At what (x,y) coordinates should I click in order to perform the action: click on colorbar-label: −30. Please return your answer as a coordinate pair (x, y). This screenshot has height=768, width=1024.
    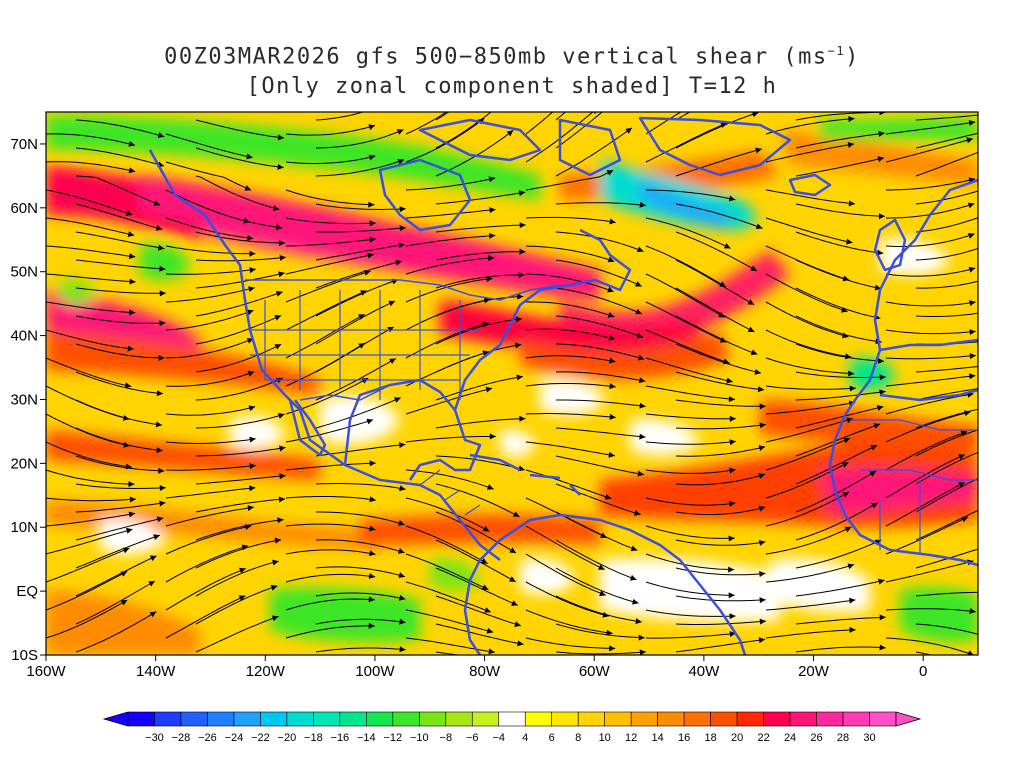
    Looking at the image, I should click on (154, 738).